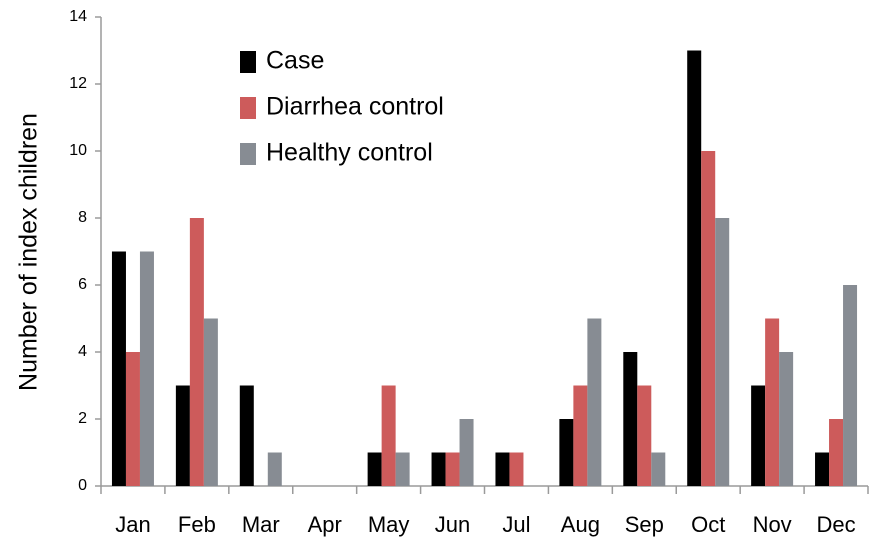  Describe the element at coordinates (355, 107) in the screenshot. I see `legend-label: Diarrhea control` at that location.